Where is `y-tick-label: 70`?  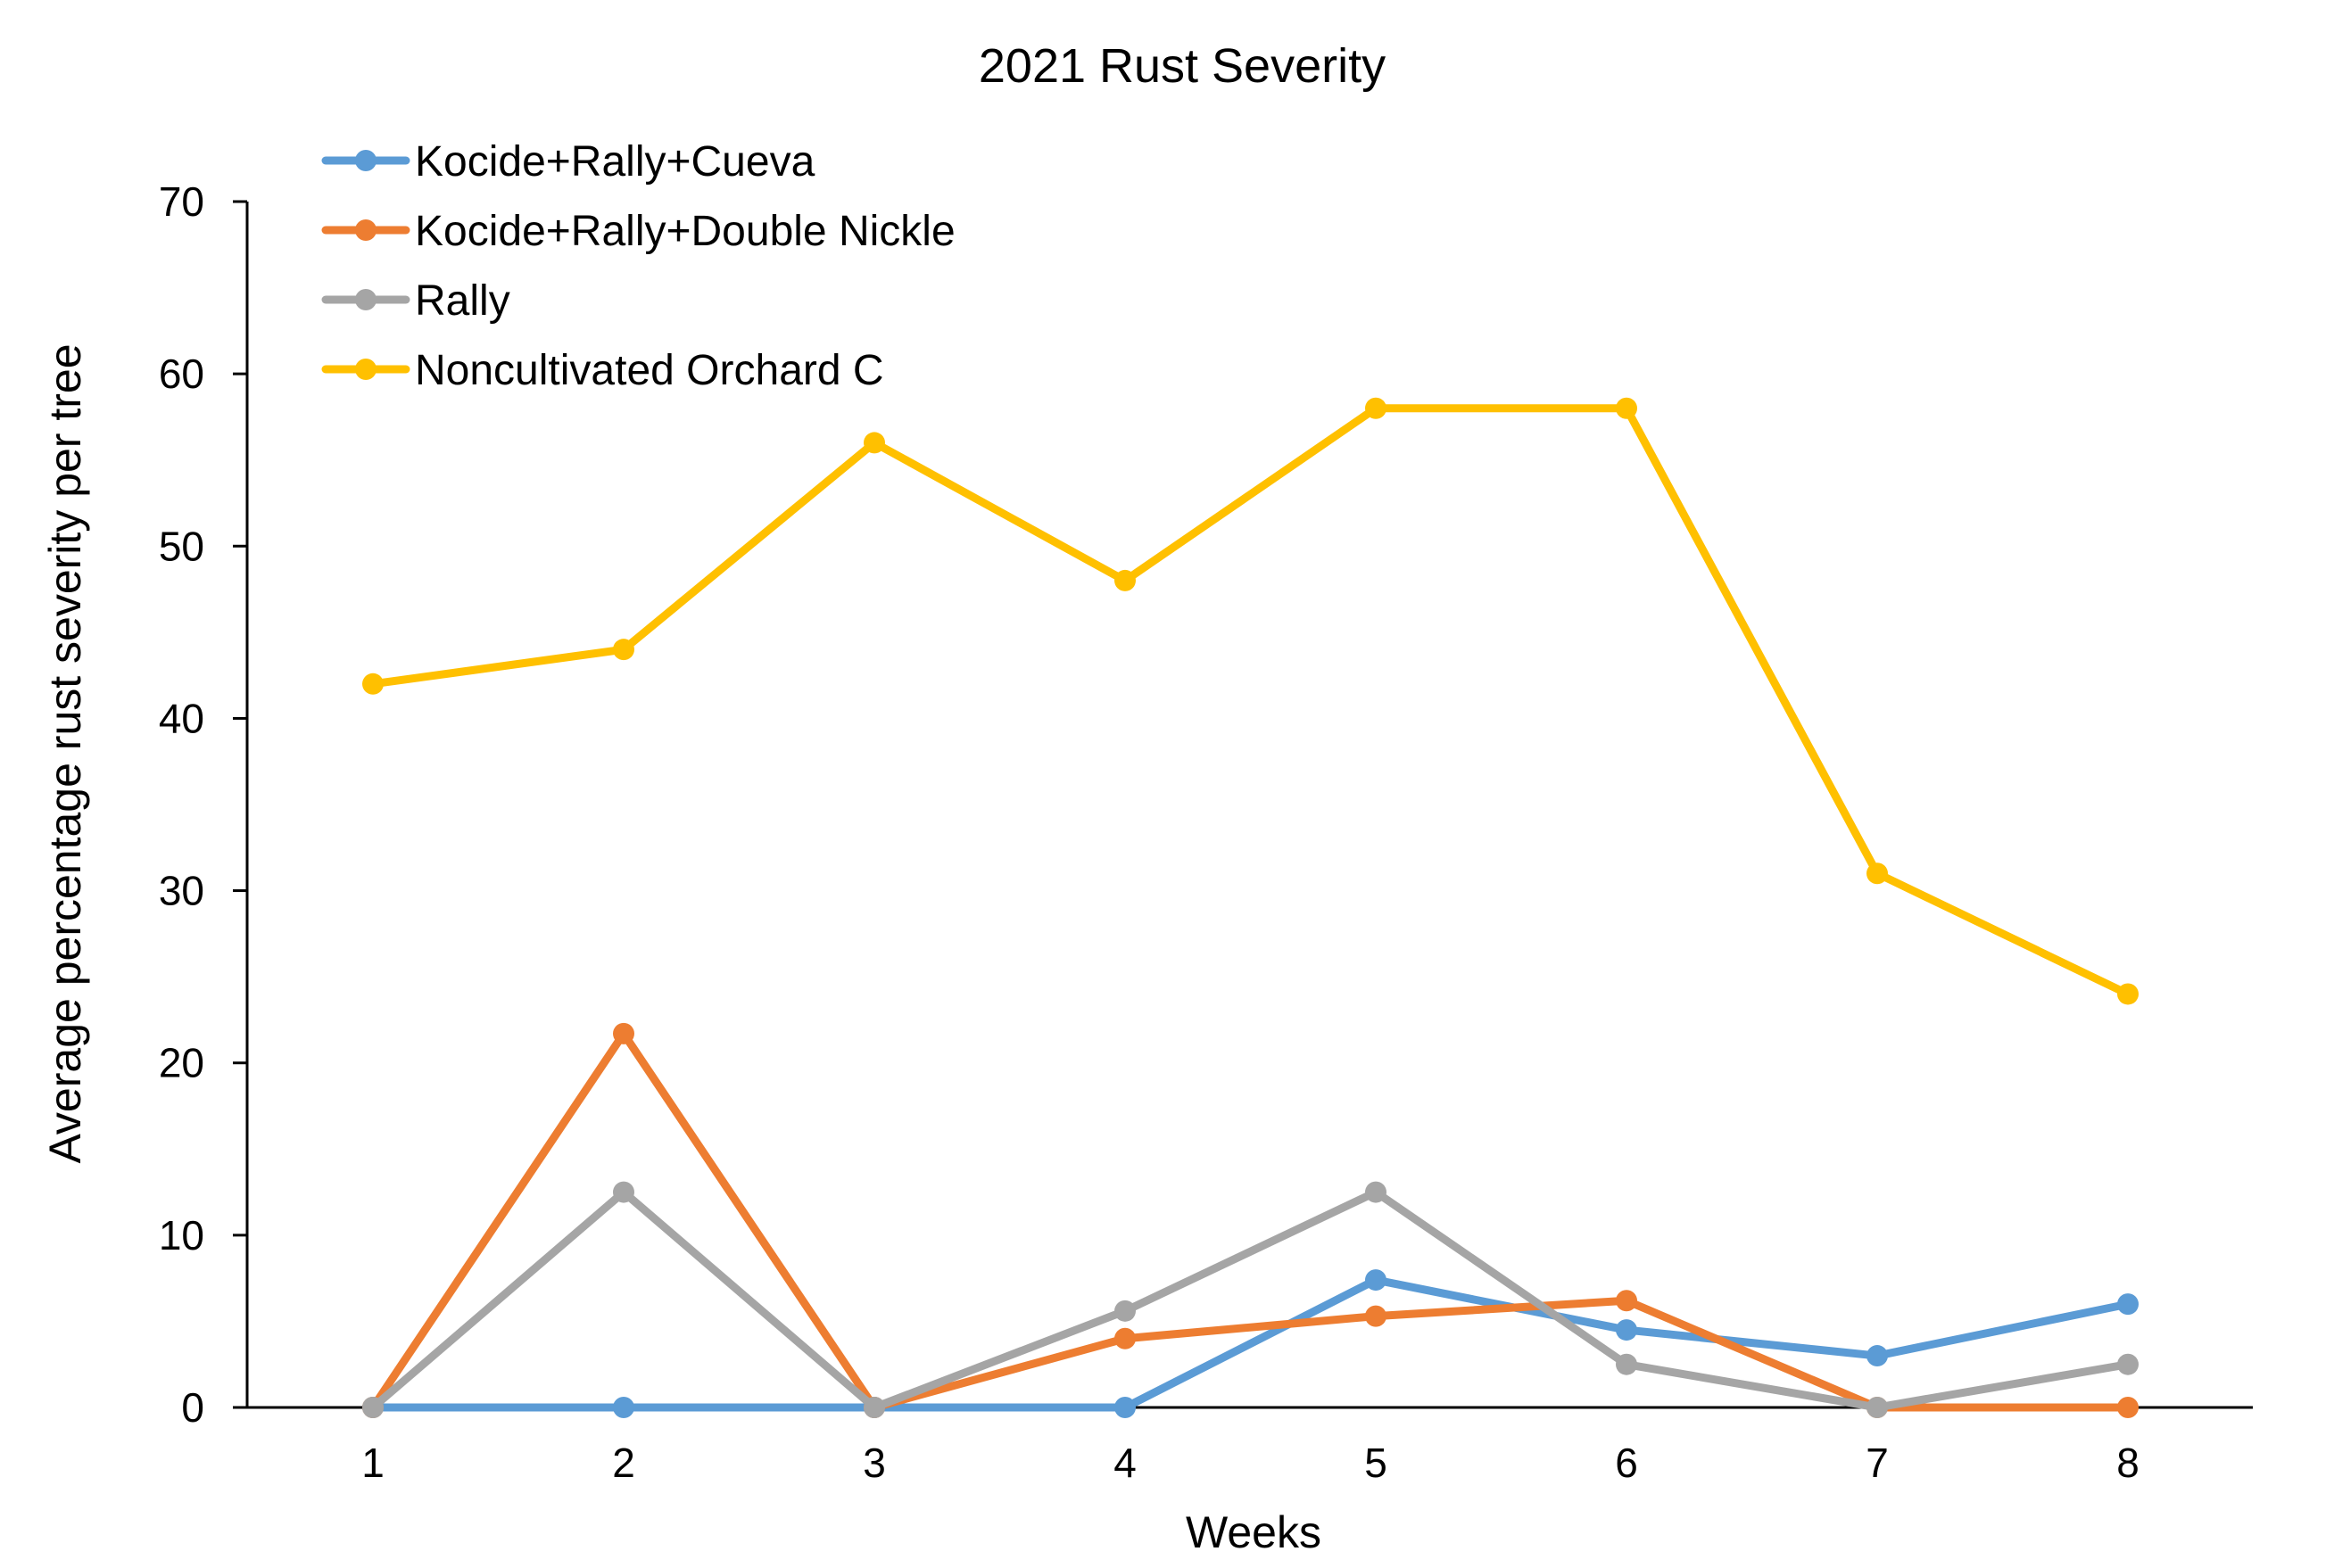 y-tick-label: 70 is located at coordinates (181, 201).